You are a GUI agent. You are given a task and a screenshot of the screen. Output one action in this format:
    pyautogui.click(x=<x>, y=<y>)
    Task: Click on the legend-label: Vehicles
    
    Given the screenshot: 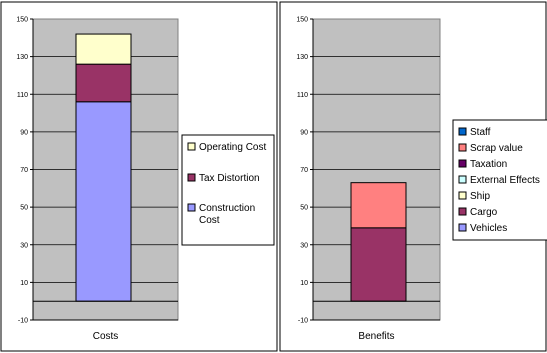 What is the action you would take?
    pyautogui.click(x=488, y=228)
    